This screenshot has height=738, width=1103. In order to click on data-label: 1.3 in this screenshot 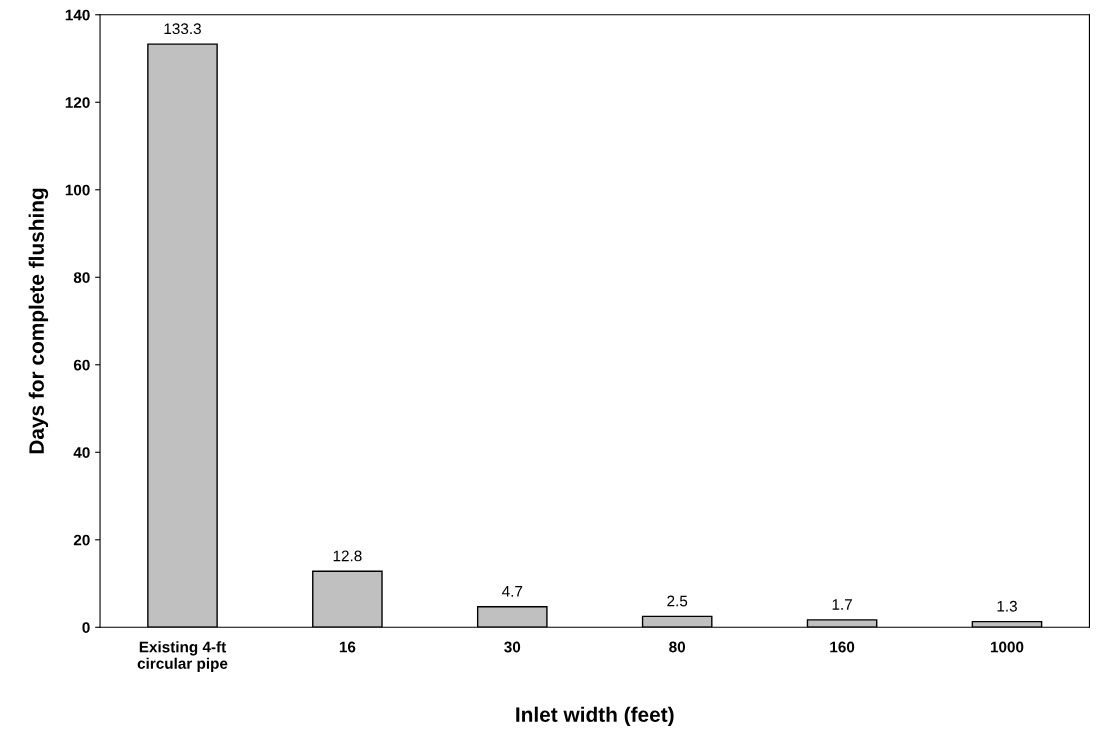, I will do `click(1007, 606)`.